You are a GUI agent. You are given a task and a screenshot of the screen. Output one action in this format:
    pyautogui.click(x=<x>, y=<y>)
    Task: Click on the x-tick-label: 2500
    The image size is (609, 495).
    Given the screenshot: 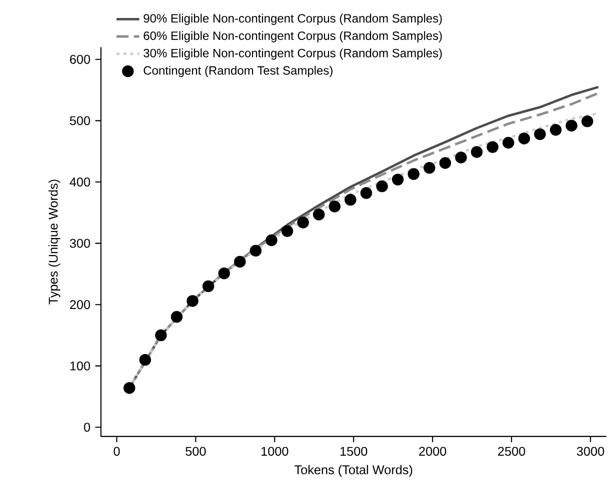 What is the action you would take?
    pyautogui.click(x=512, y=451)
    